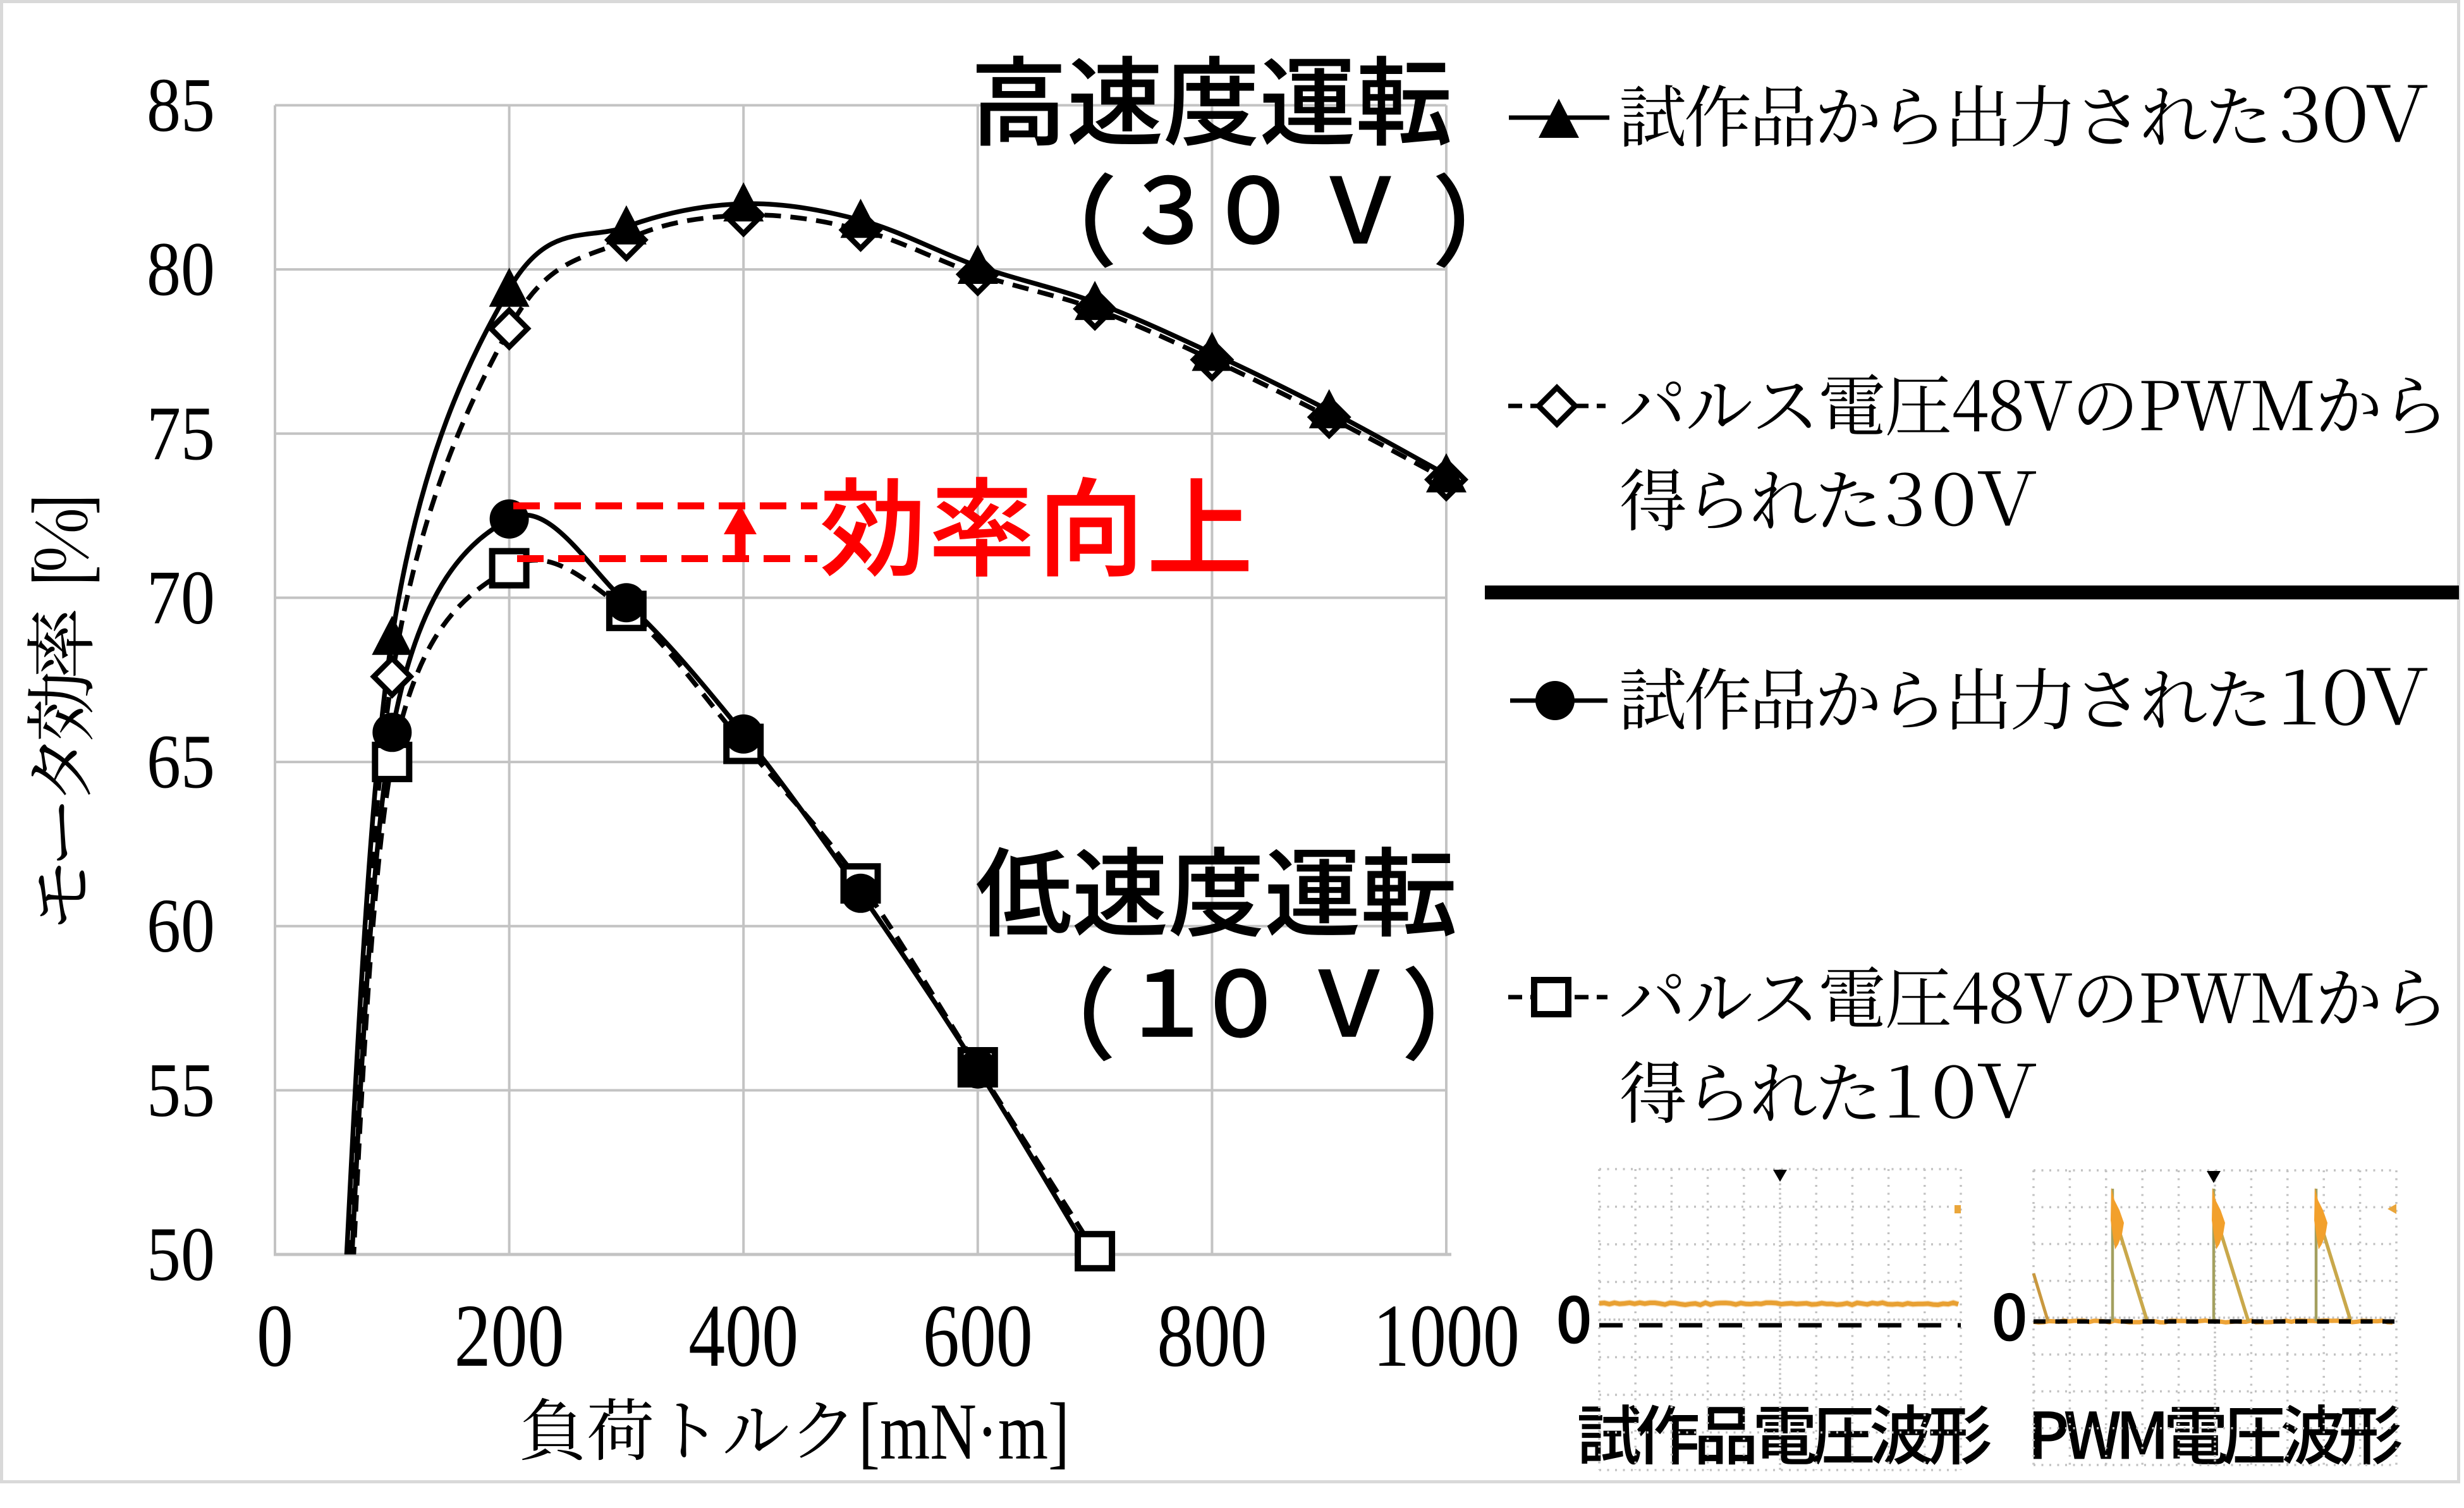  What do you see at coordinates (181, 598) in the screenshot?
I see `svg-text: 70` at bounding box center [181, 598].